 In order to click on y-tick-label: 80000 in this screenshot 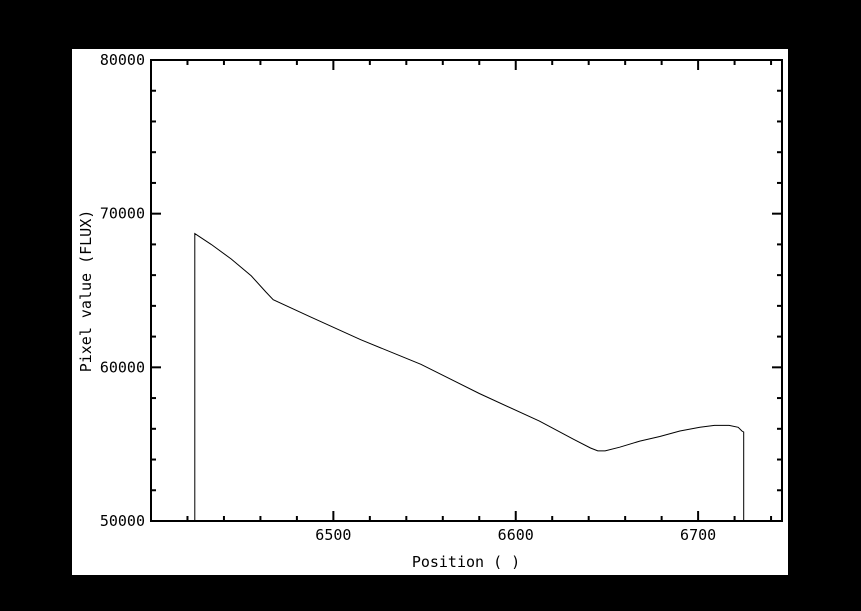, I will do `click(122, 60)`.